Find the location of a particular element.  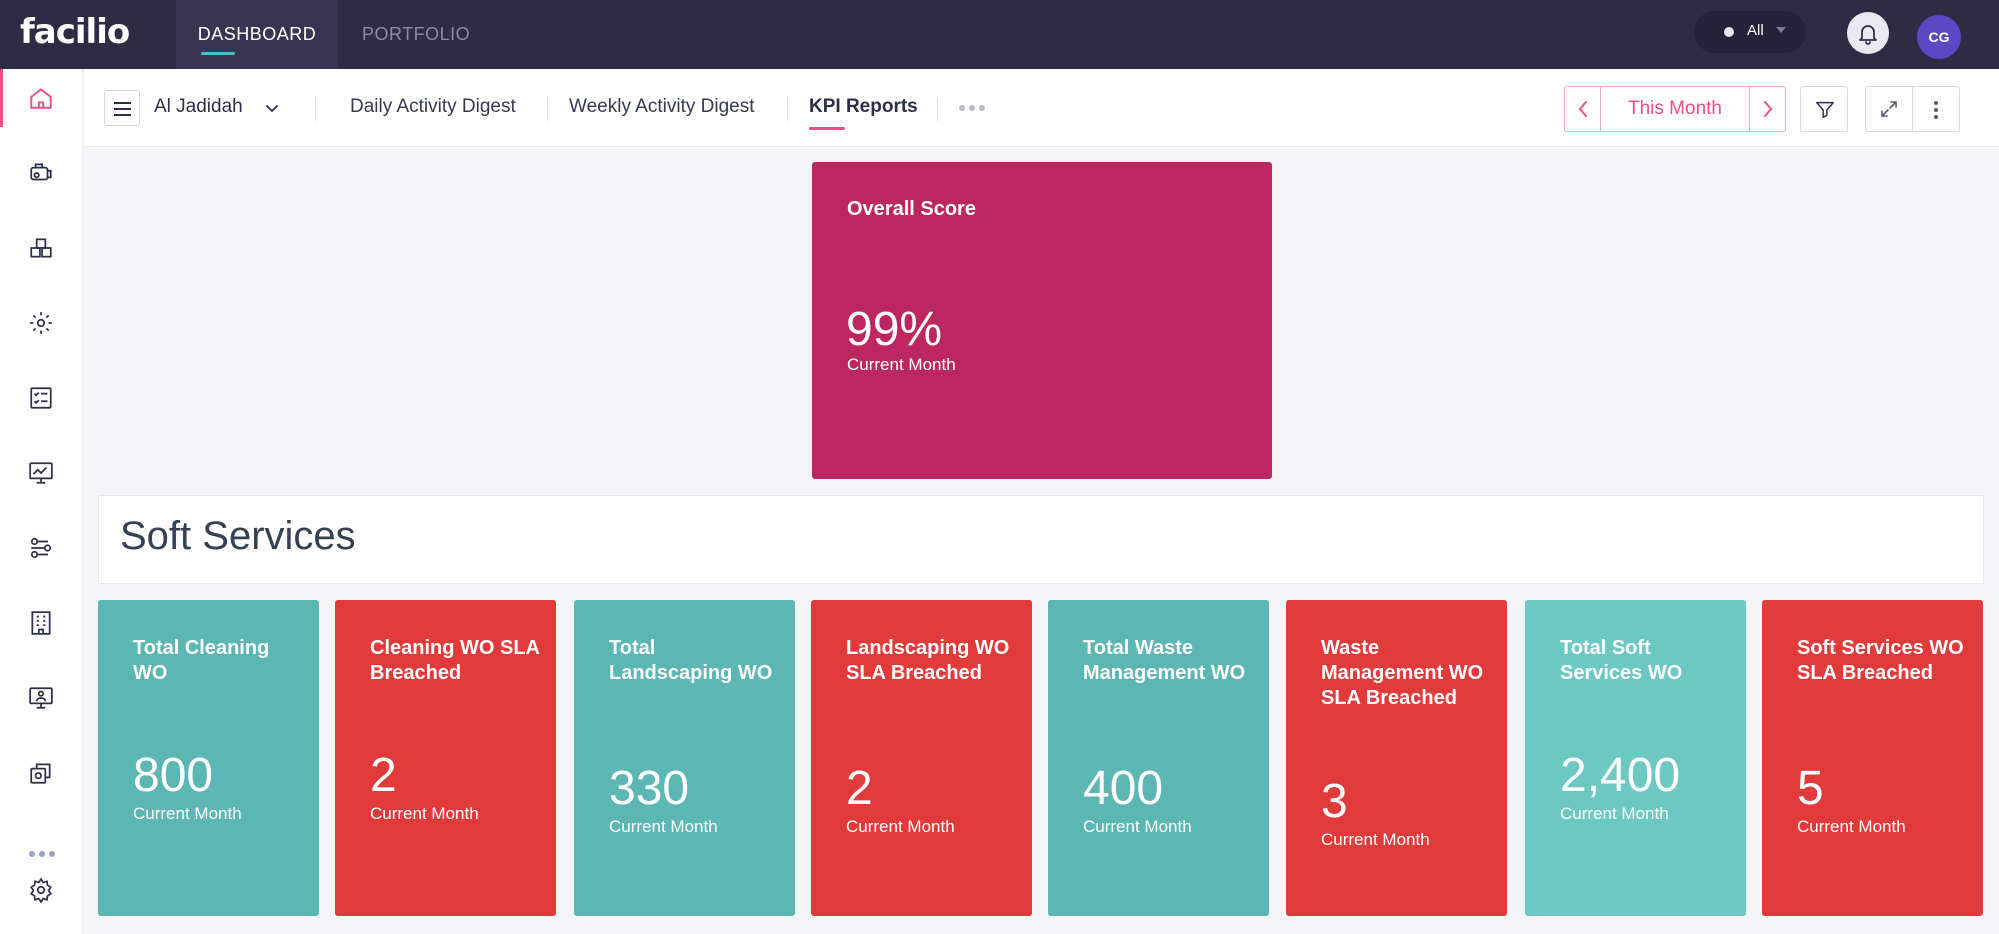

fullscreen-button is located at coordinates (1889, 109).